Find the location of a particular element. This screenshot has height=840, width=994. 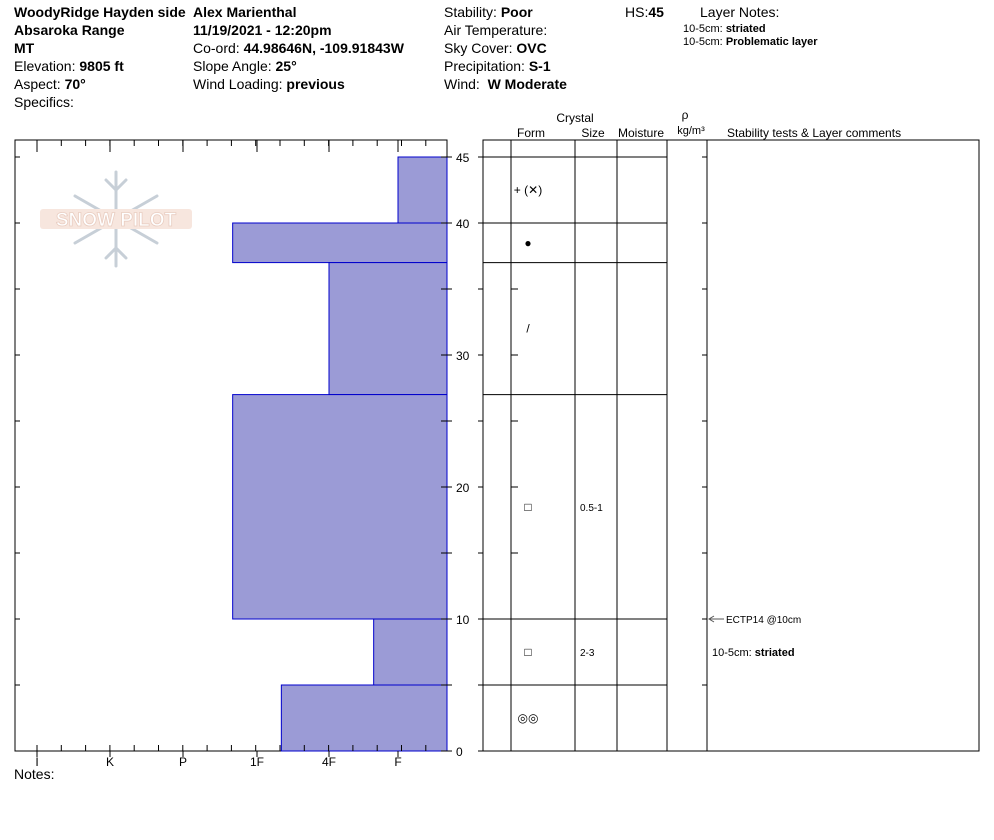

y-tick-label: 45 is located at coordinates (463, 158).